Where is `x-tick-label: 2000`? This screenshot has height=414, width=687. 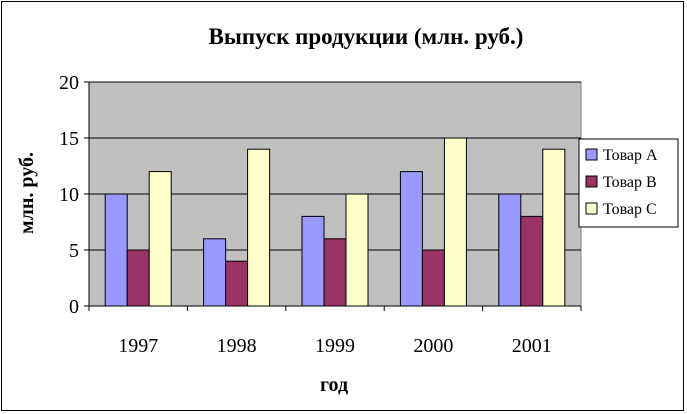 x-tick-label: 2000 is located at coordinates (433, 346).